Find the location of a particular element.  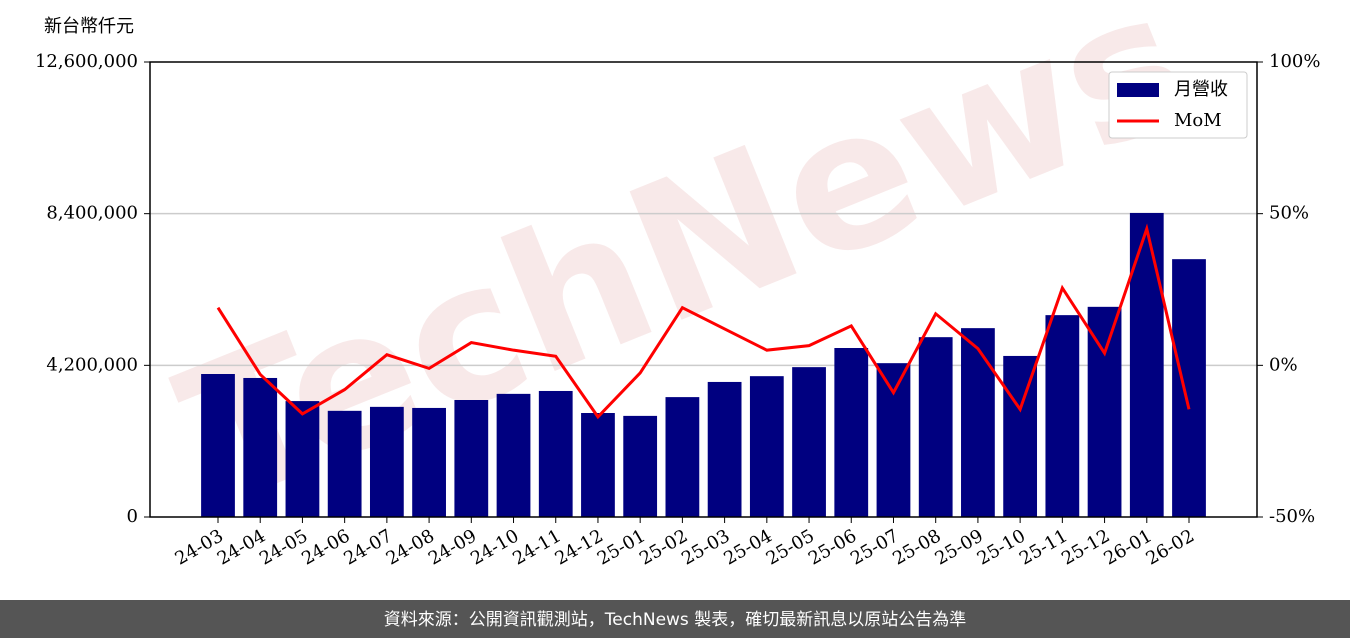

y-tick-label: 12,600,000 is located at coordinates (86, 61).